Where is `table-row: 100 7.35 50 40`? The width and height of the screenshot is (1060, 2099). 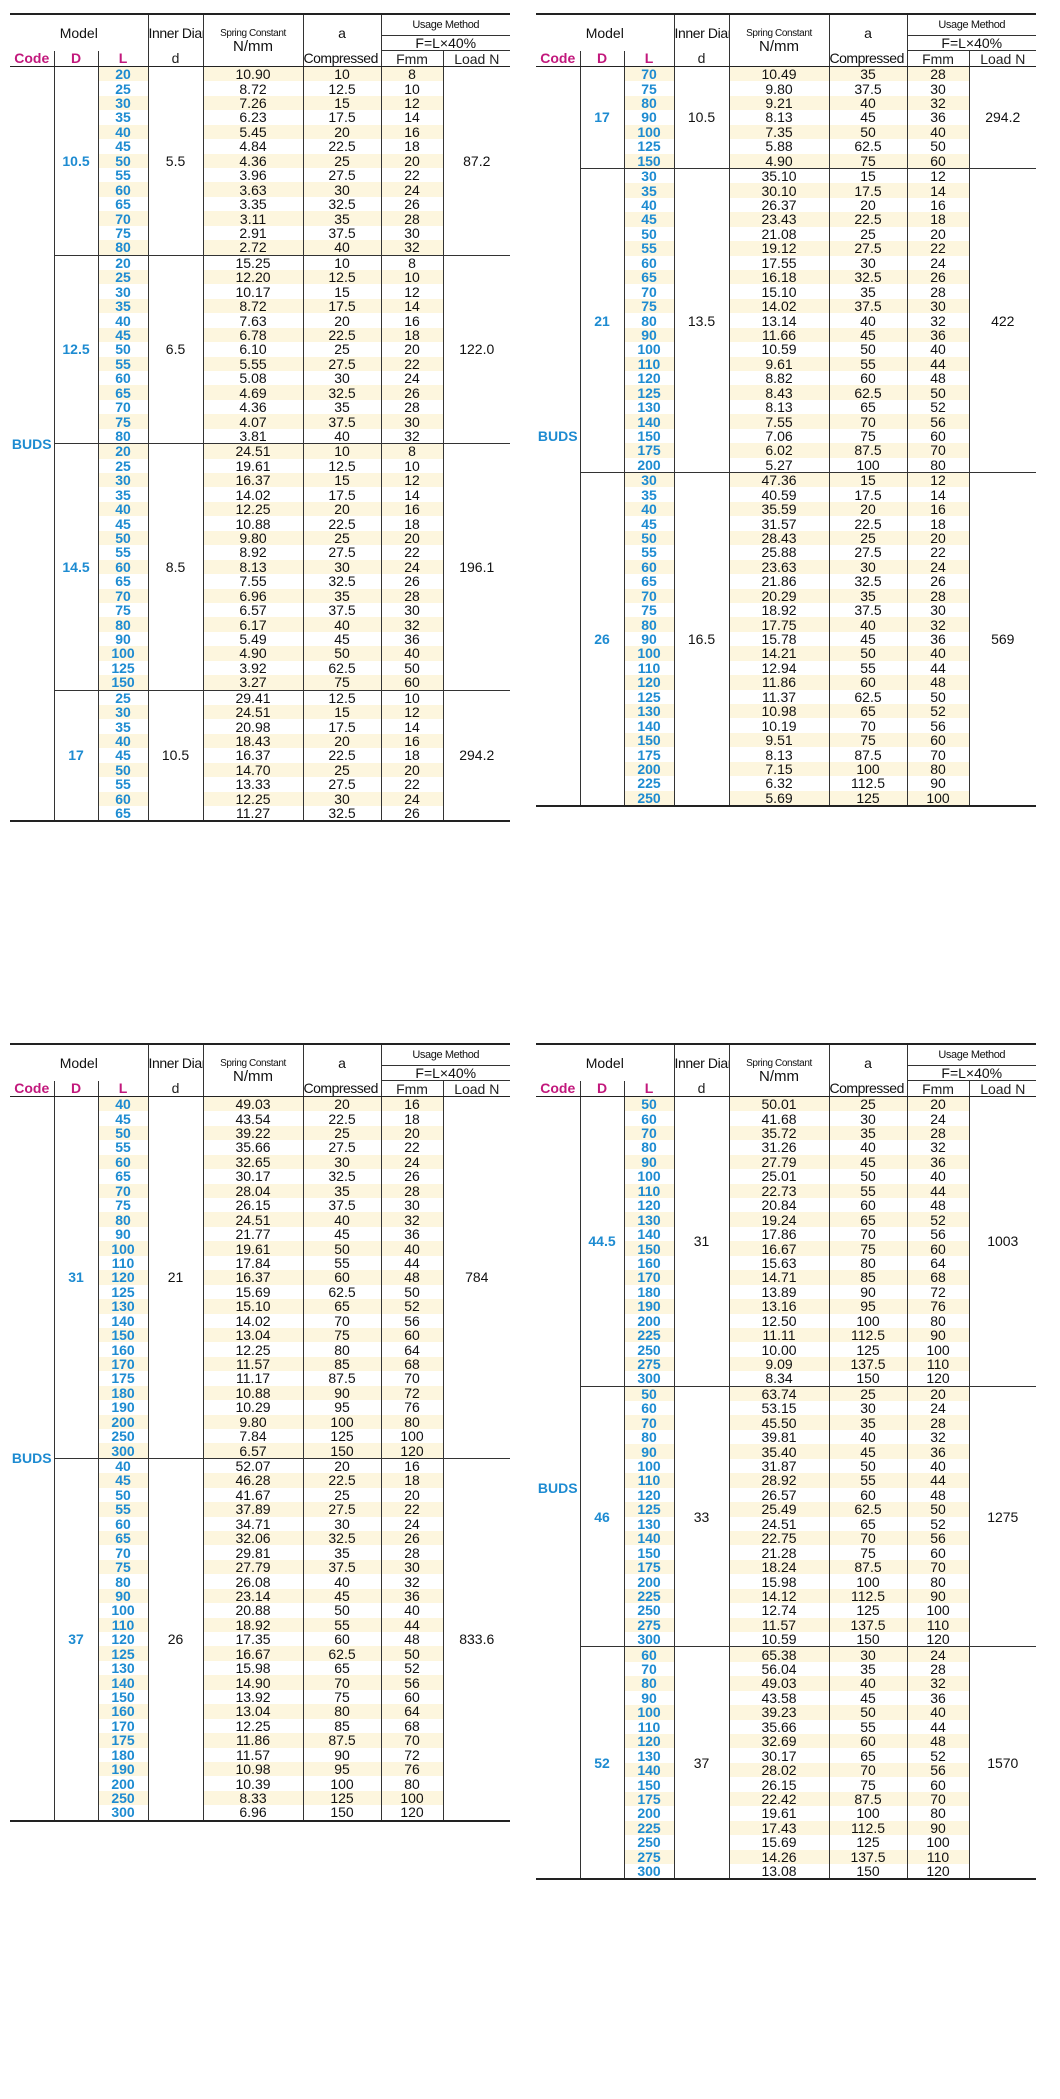
table-row: 100 7.35 50 40 is located at coordinates (786, 132).